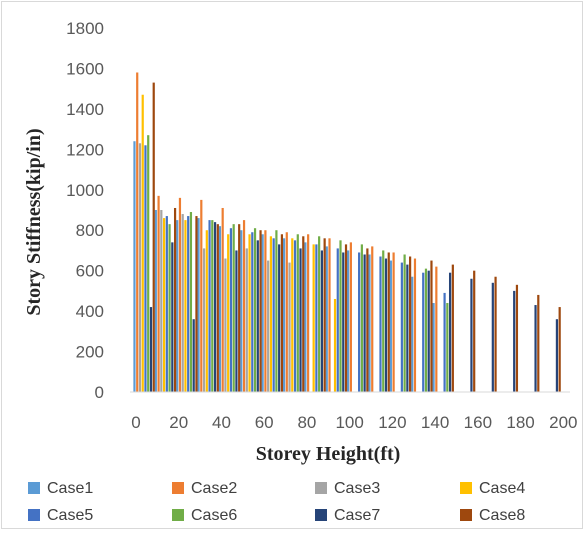 This screenshot has height=535, width=586. Describe the element at coordinates (90, 230) in the screenshot. I see `y-tick-label: 800` at that location.